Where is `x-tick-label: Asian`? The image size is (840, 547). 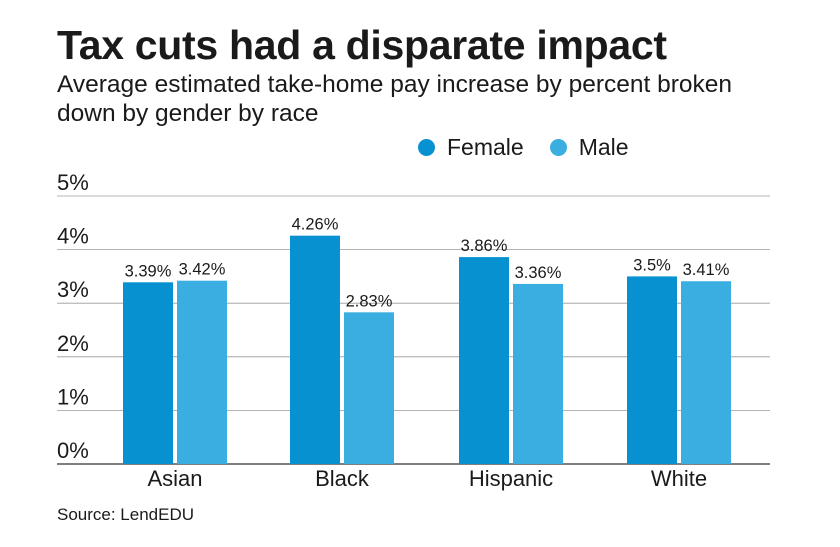 x-tick-label: Asian is located at coordinates (174, 478).